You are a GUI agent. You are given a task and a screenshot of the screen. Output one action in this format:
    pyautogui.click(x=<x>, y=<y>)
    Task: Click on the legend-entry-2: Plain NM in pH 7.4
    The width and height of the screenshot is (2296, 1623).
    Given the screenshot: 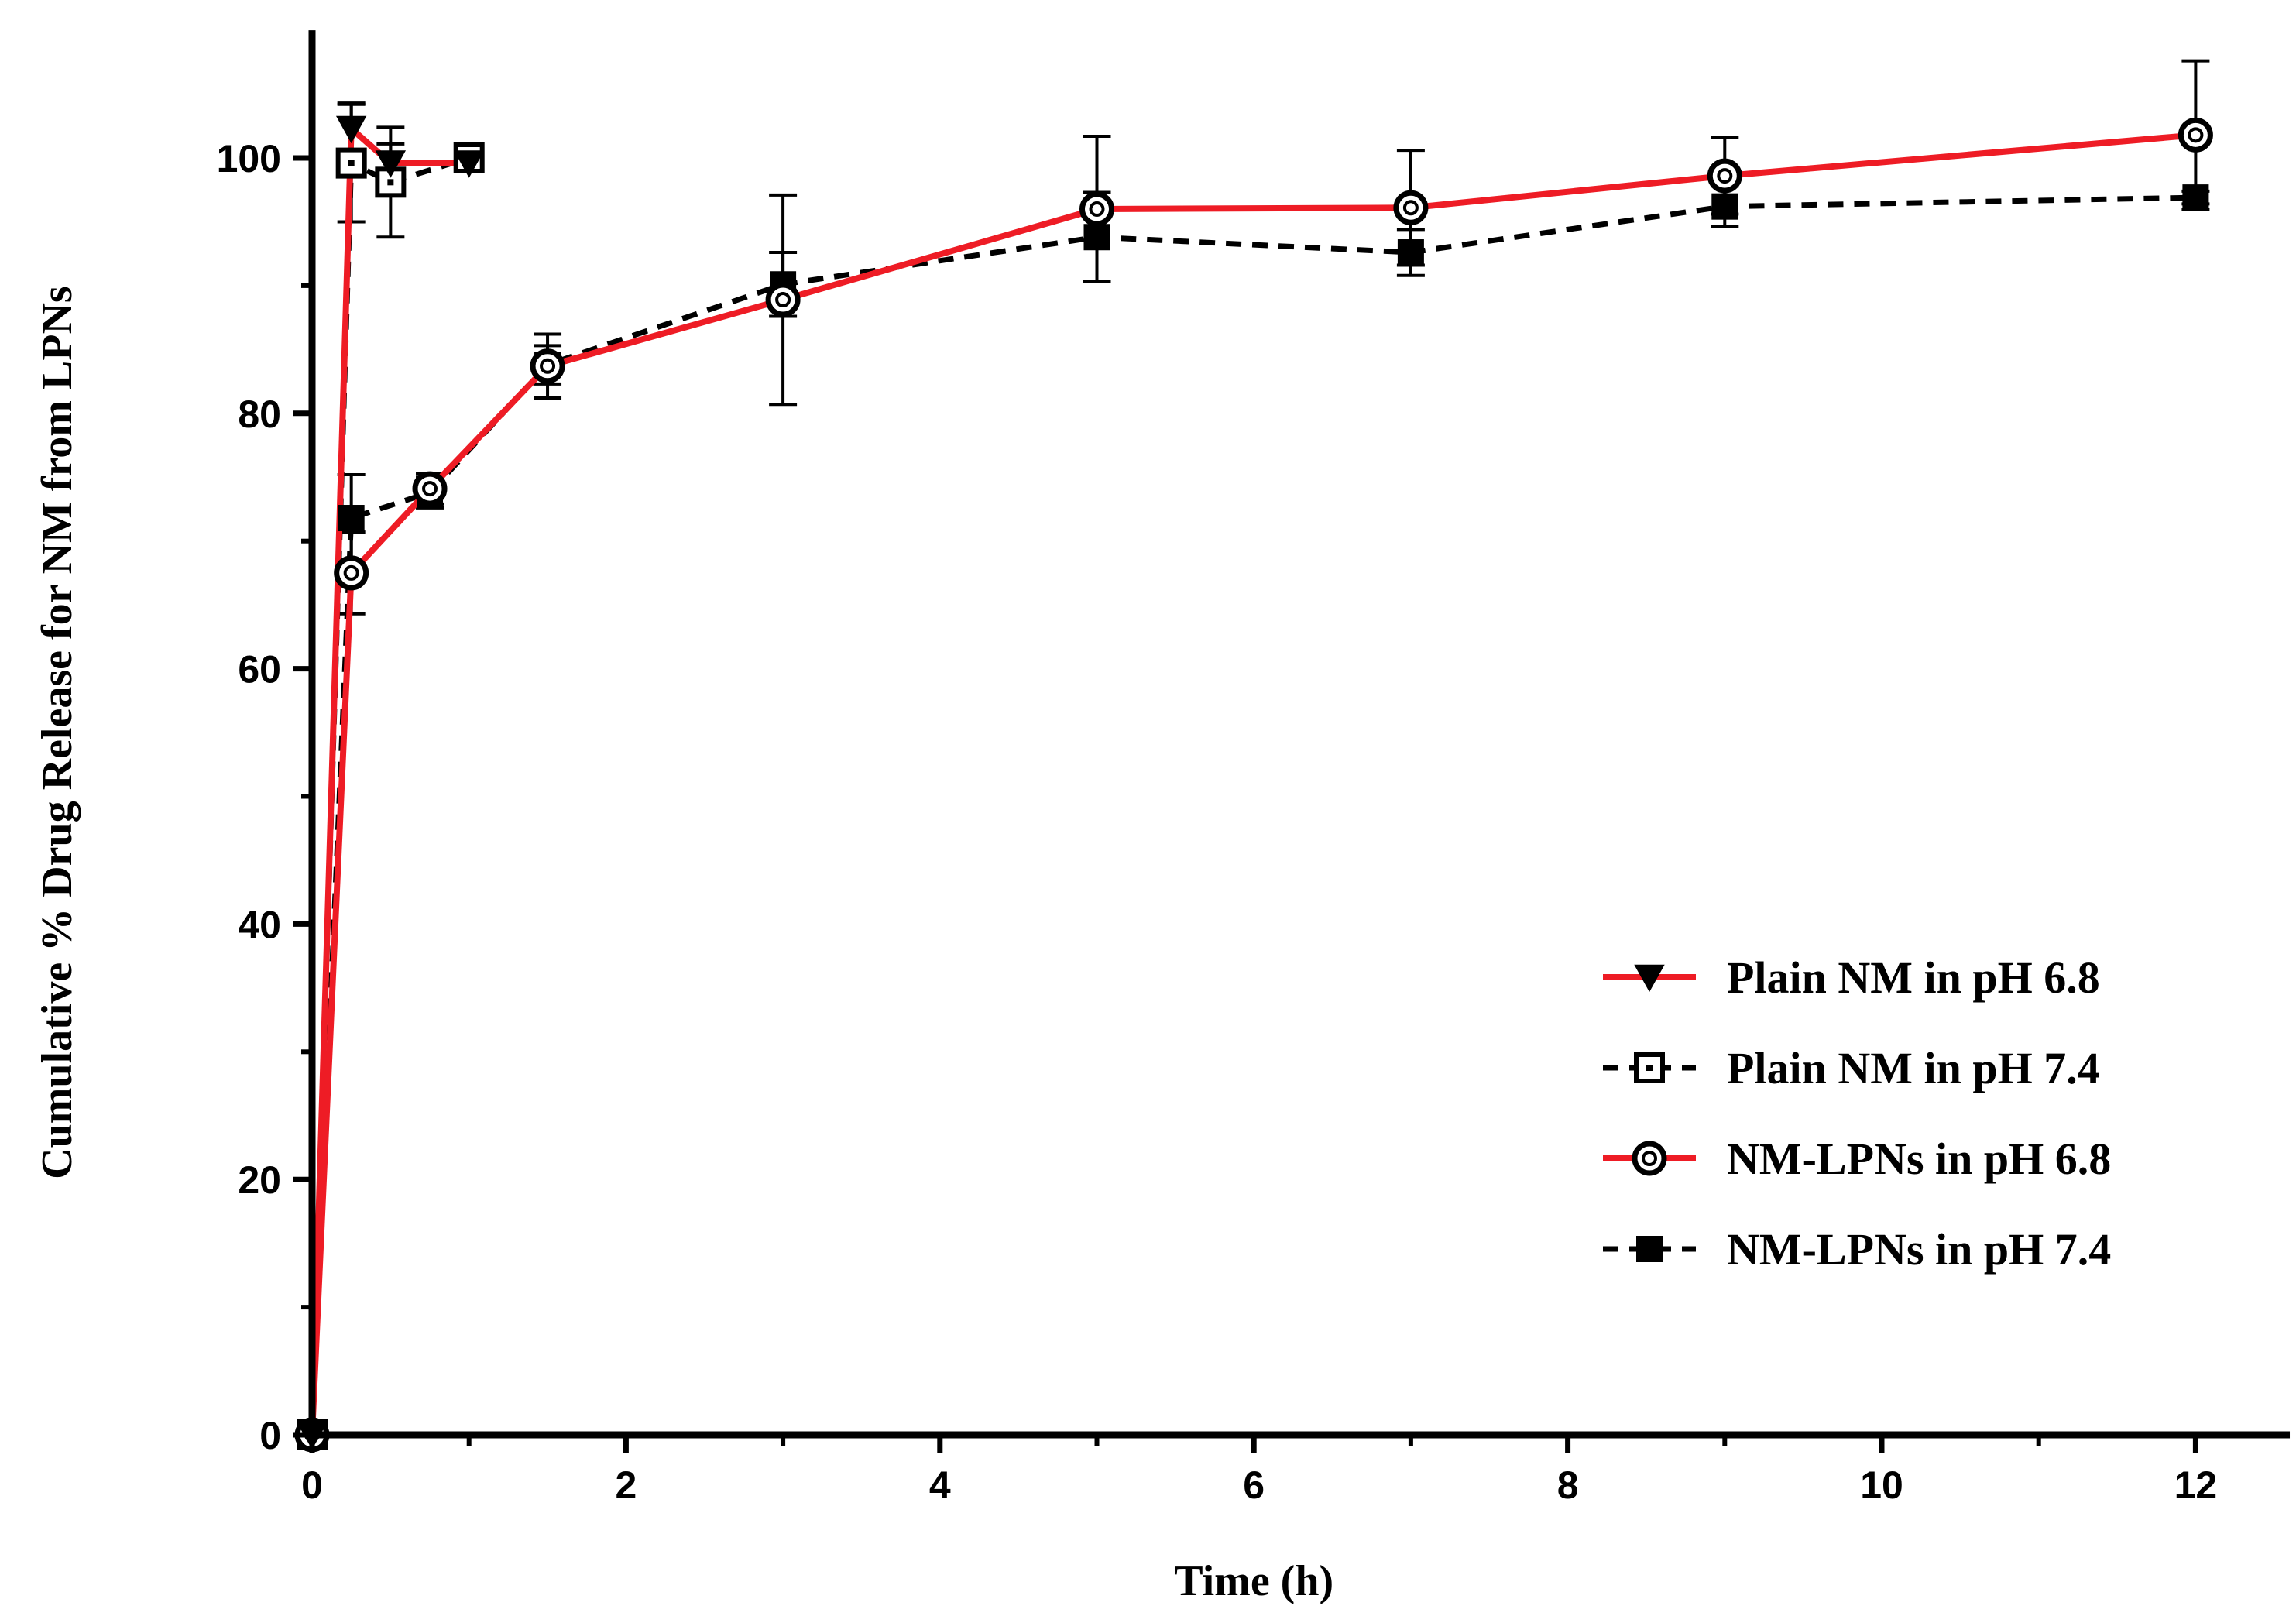 What is the action you would take?
    pyautogui.click(x=1851, y=1068)
    